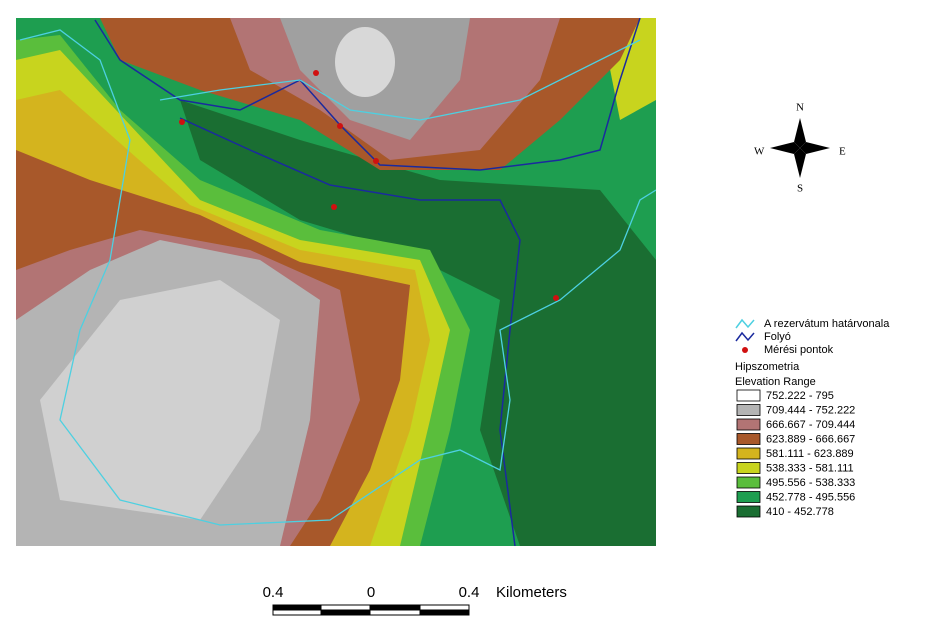  I want to click on compass: N S E W, so click(800, 148).